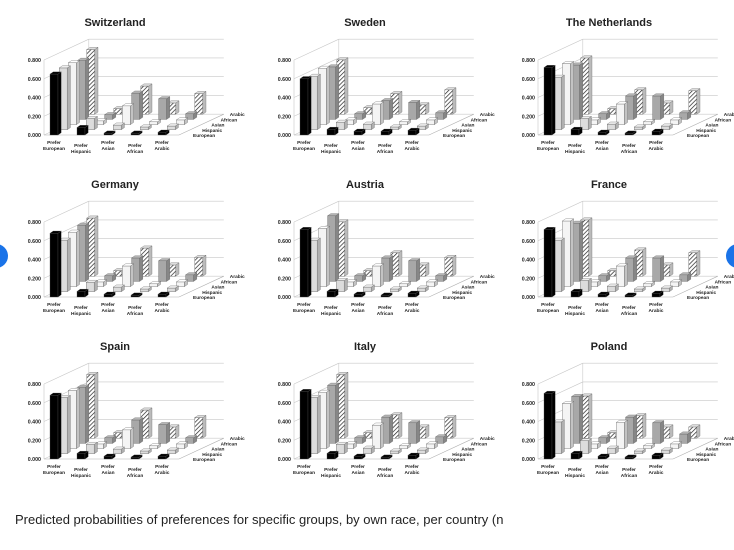 This screenshot has width=734, height=550. Describe the element at coordinates (284, 80) in the screenshot. I see `y-tick-label: 0.600` at that location.